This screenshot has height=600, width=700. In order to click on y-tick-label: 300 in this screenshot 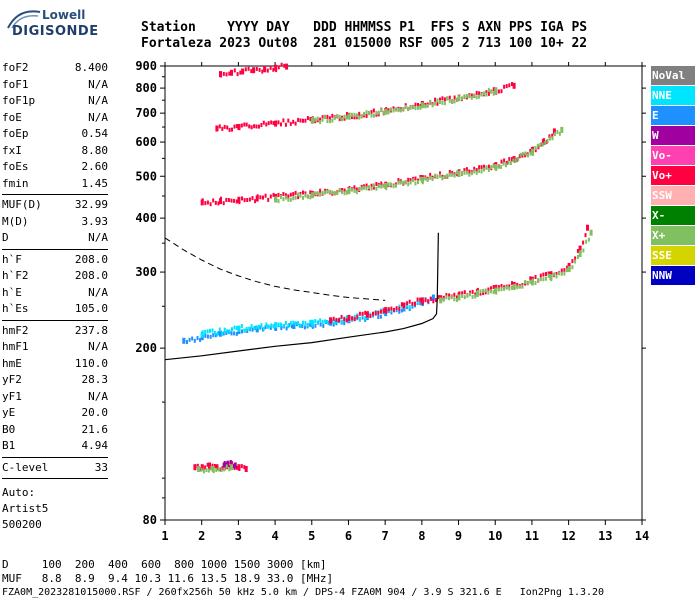, I will do `click(146, 272)`.